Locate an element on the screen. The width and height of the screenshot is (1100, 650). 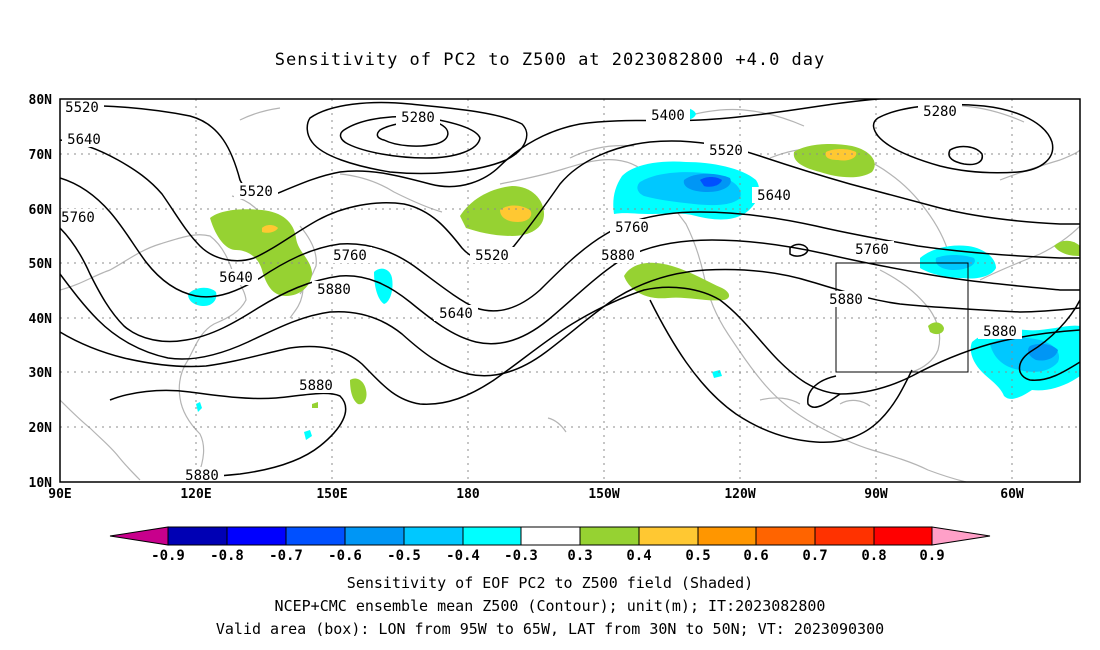
contour-label: 5400 is located at coordinates (668, 115).